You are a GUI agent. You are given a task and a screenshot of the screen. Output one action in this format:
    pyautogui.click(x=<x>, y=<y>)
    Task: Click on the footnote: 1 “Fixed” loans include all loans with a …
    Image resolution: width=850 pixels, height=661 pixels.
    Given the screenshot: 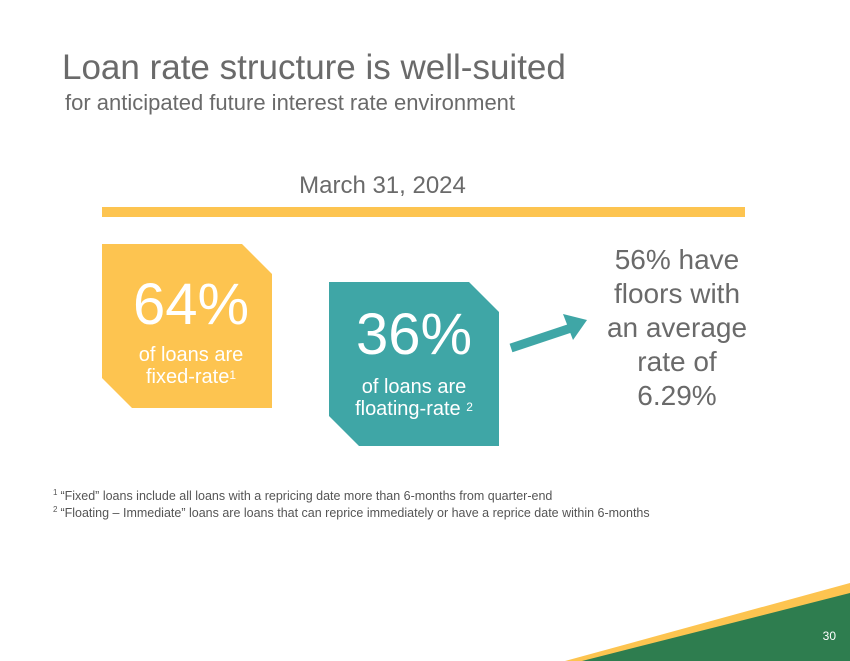 What is the action you would take?
    pyautogui.click(x=351, y=495)
    